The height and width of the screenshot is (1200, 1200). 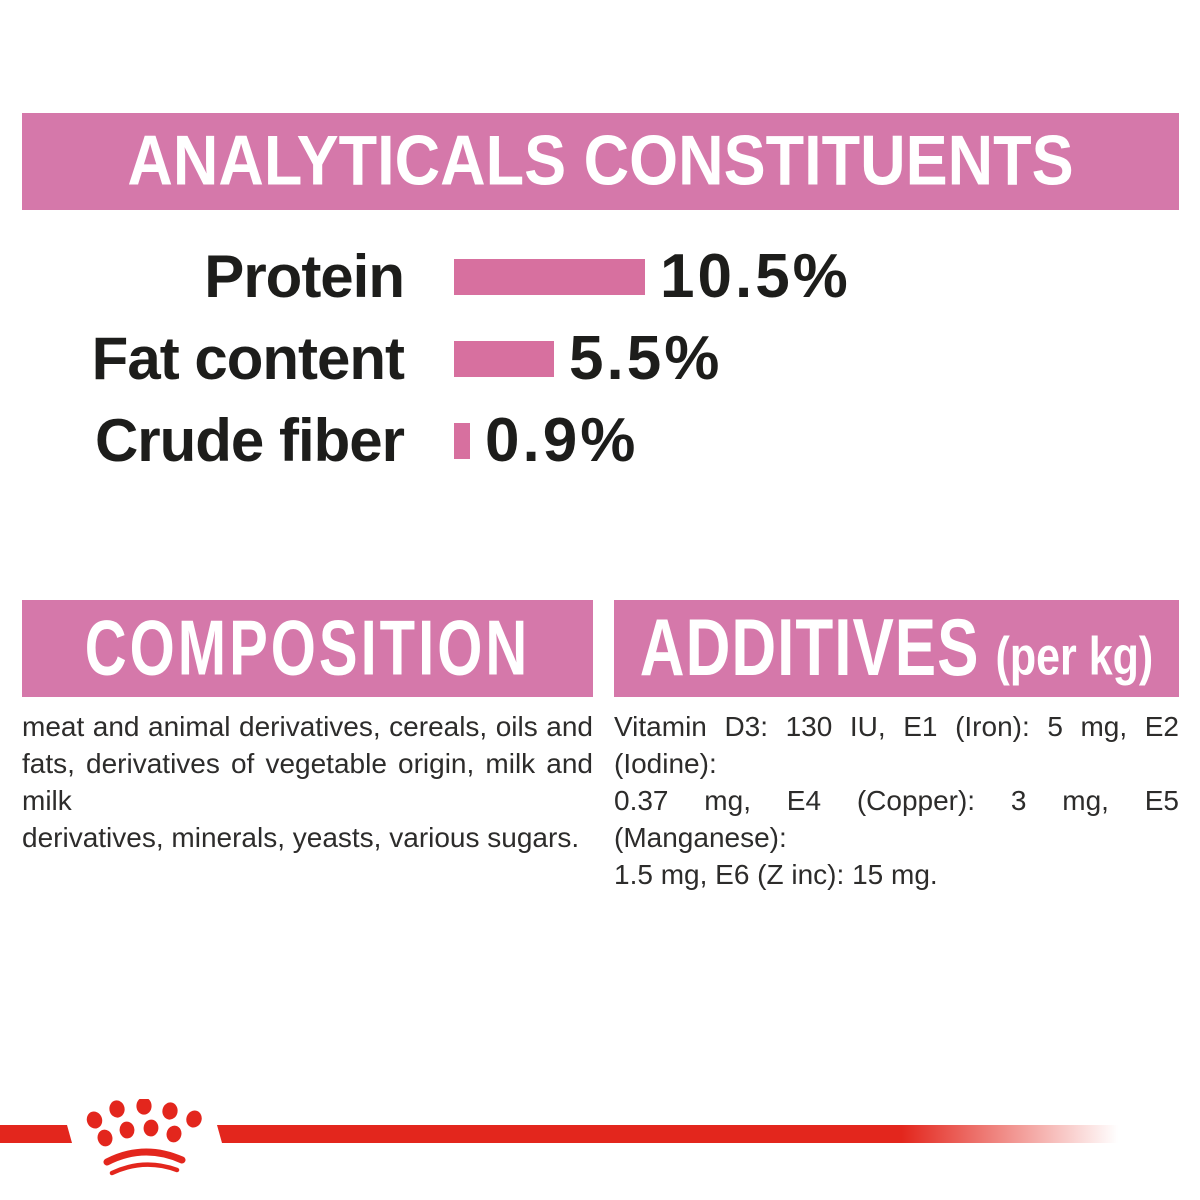 I want to click on chart-row-fat-content: Fat content 5.5%, so click(x=600, y=359).